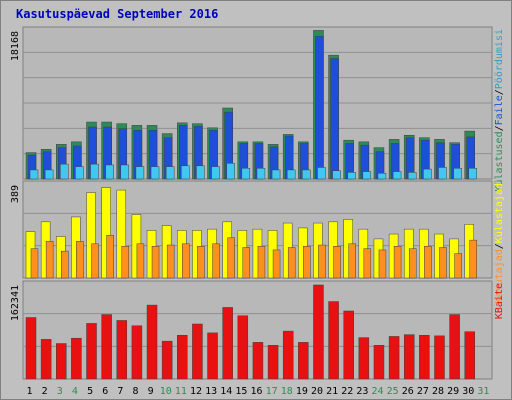 Image resolution: width=512 pixels, height=400 pixels. Describe the element at coordinates (211, 391) in the screenshot. I see `day-label: 13` at that location.